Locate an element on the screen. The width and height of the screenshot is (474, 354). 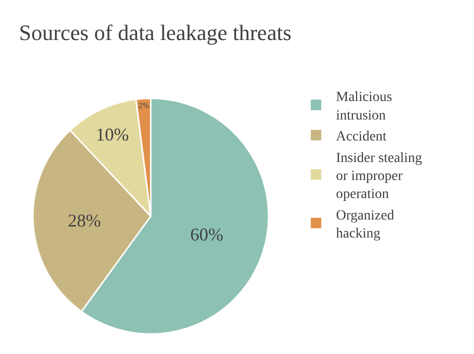
legend-label: Insider stealing or improper operation is located at coordinates (379, 176).